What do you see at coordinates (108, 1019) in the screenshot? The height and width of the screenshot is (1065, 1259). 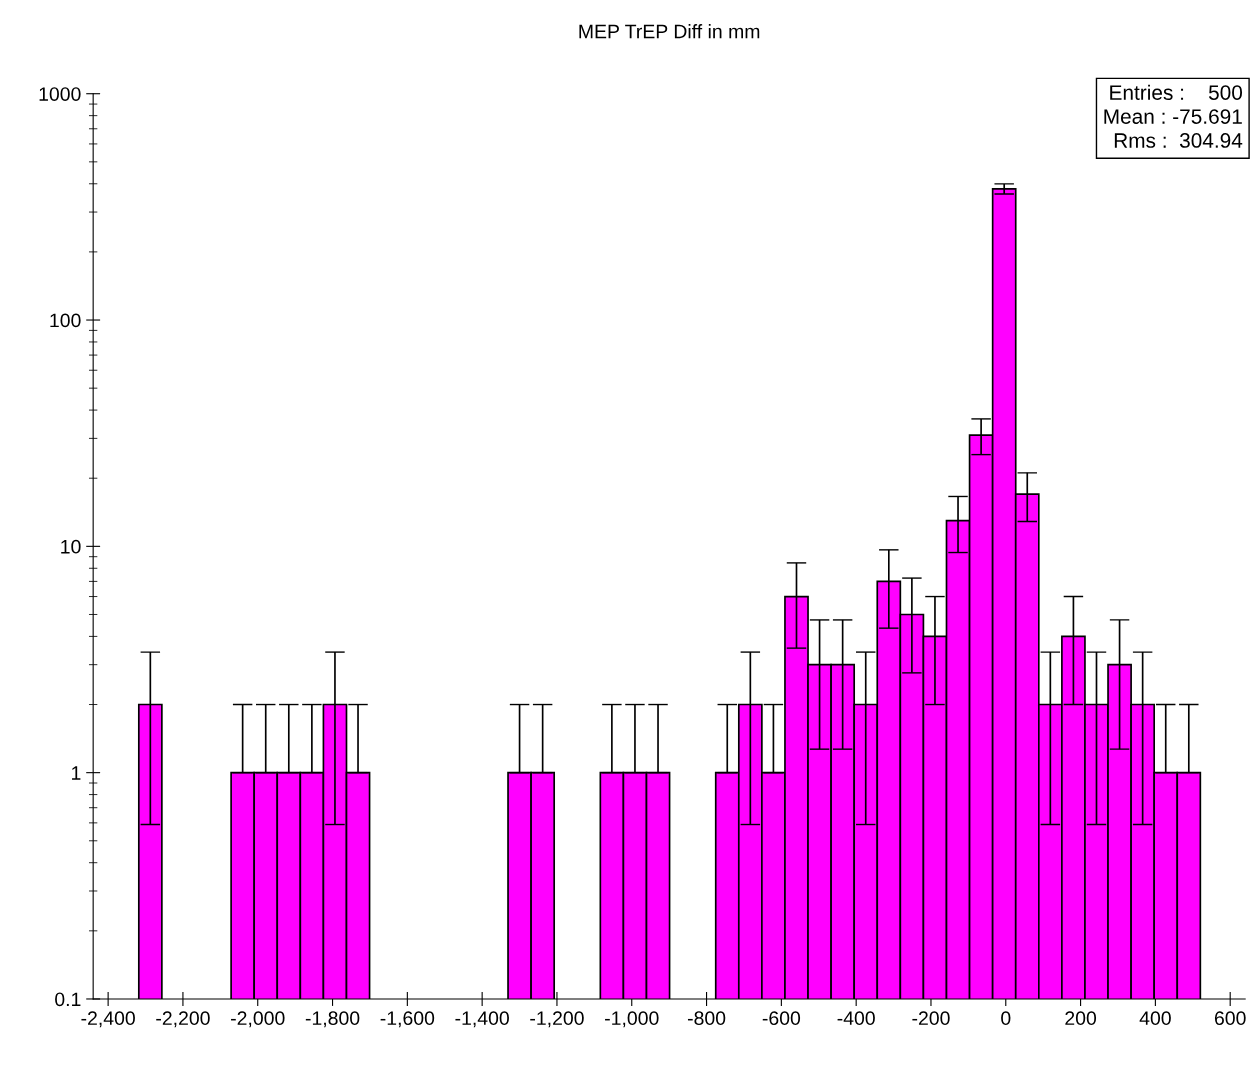 I see `x-tick-label: -2,400` at bounding box center [108, 1019].